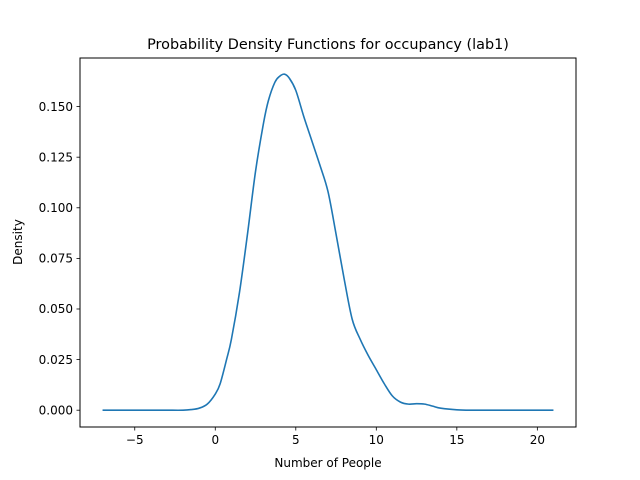 This screenshot has width=640, height=480. What do you see at coordinates (56, 309) in the screenshot?
I see `y-tick-label: 0.050` at bounding box center [56, 309].